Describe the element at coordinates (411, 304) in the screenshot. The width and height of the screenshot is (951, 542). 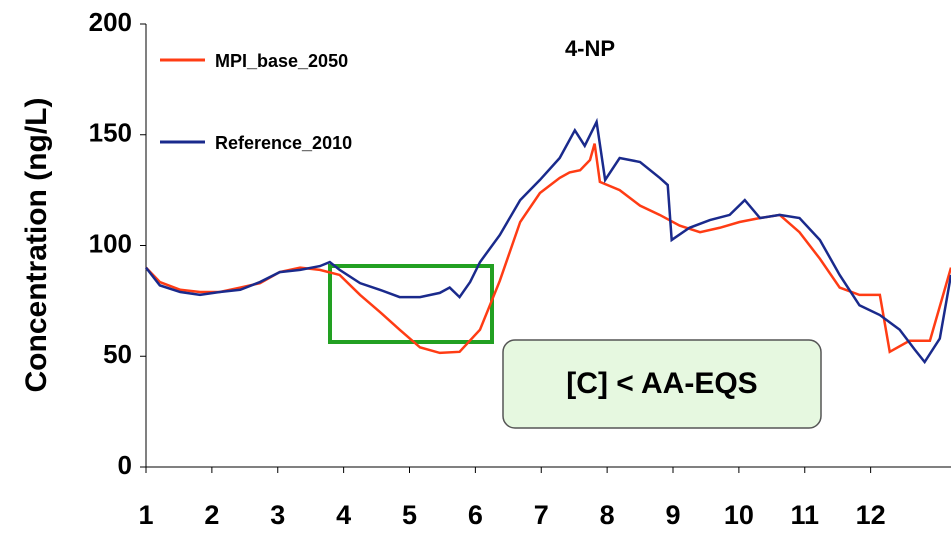
I see `highlight-box` at that location.